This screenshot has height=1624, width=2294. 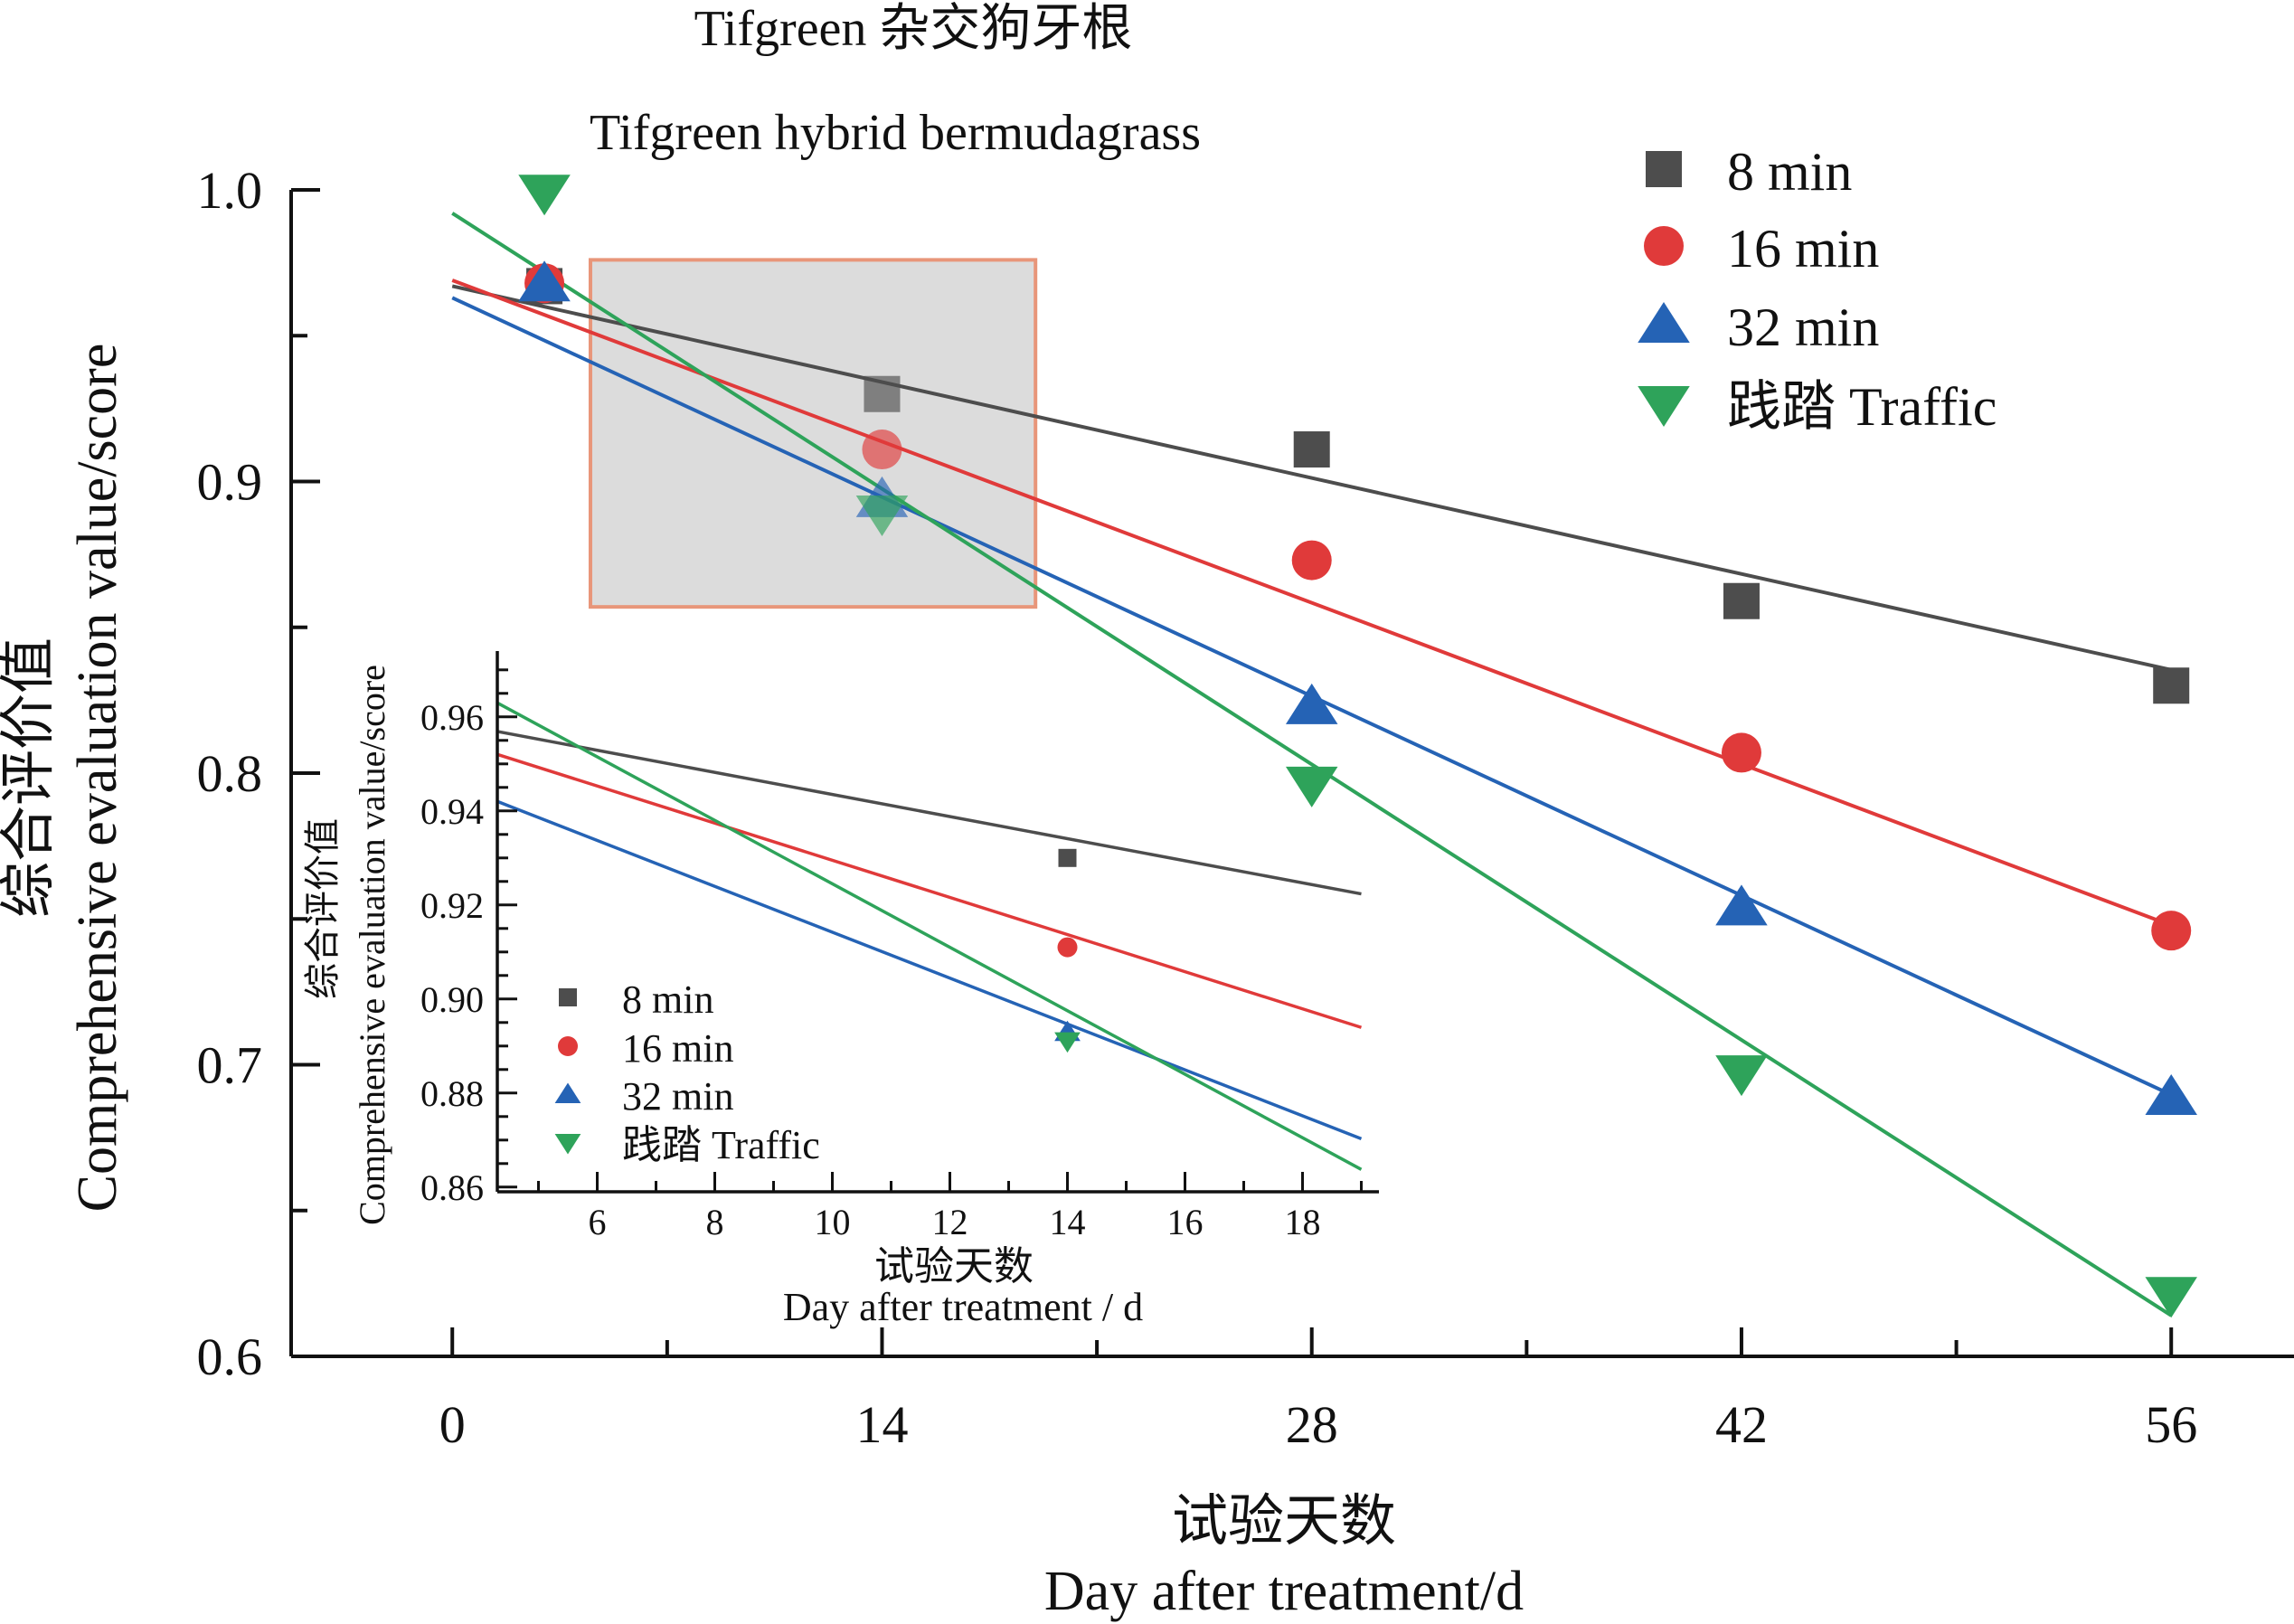 I want to click on inset-y-axis-label-en: Comprehensive evaluation value/score, so click(x=372, y=945).